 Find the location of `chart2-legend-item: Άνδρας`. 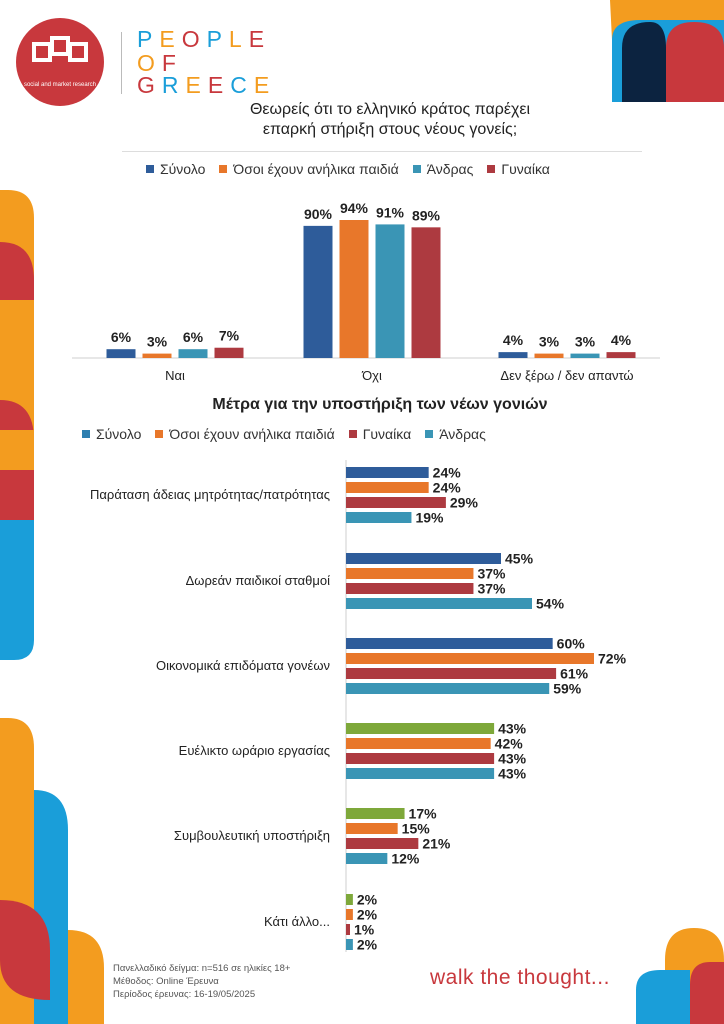

chart2-legend-item: Άνδρας is located at coordinates (455, 434).